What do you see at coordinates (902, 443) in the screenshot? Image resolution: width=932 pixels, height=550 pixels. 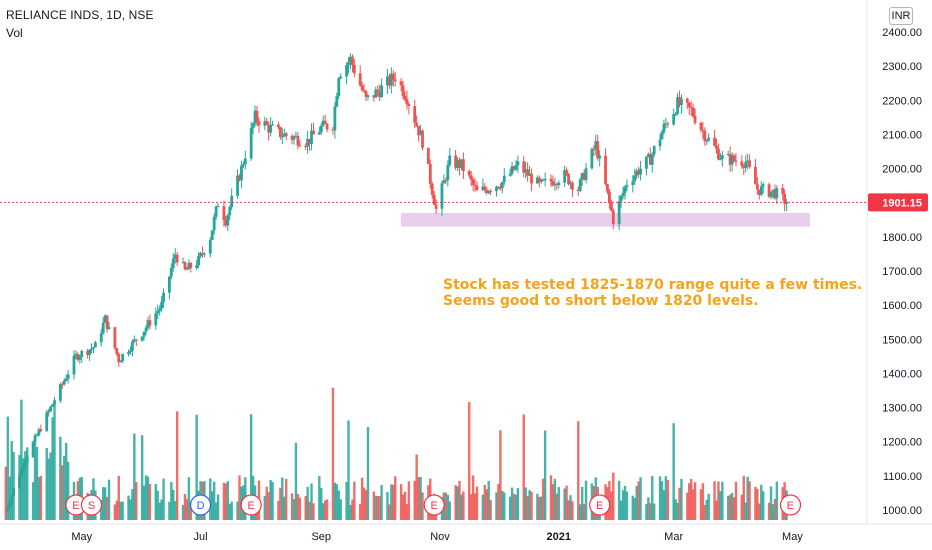 I see `price-tick-label: 1200.00` at bounding box center [902, 443].